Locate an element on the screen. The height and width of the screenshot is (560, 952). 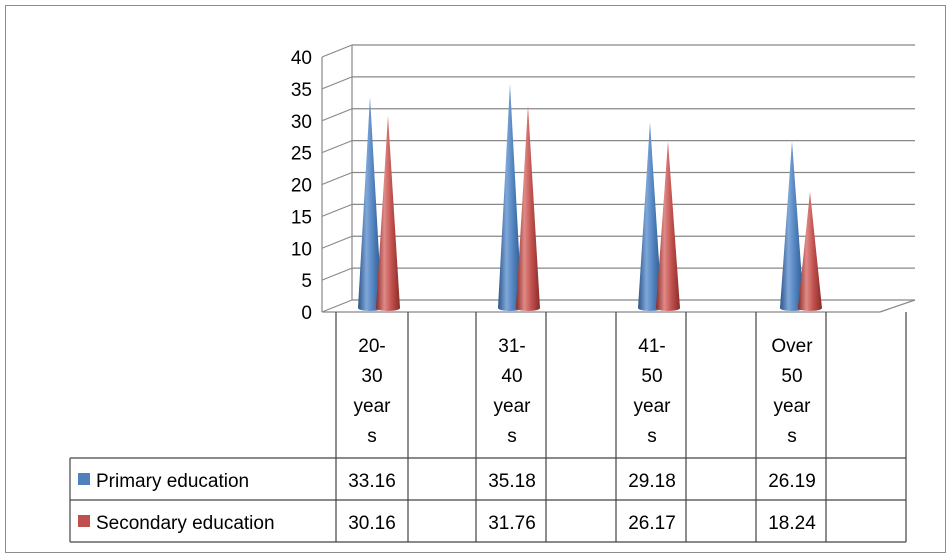
legend-label: Secondary education is located at coordinates (185, 523).